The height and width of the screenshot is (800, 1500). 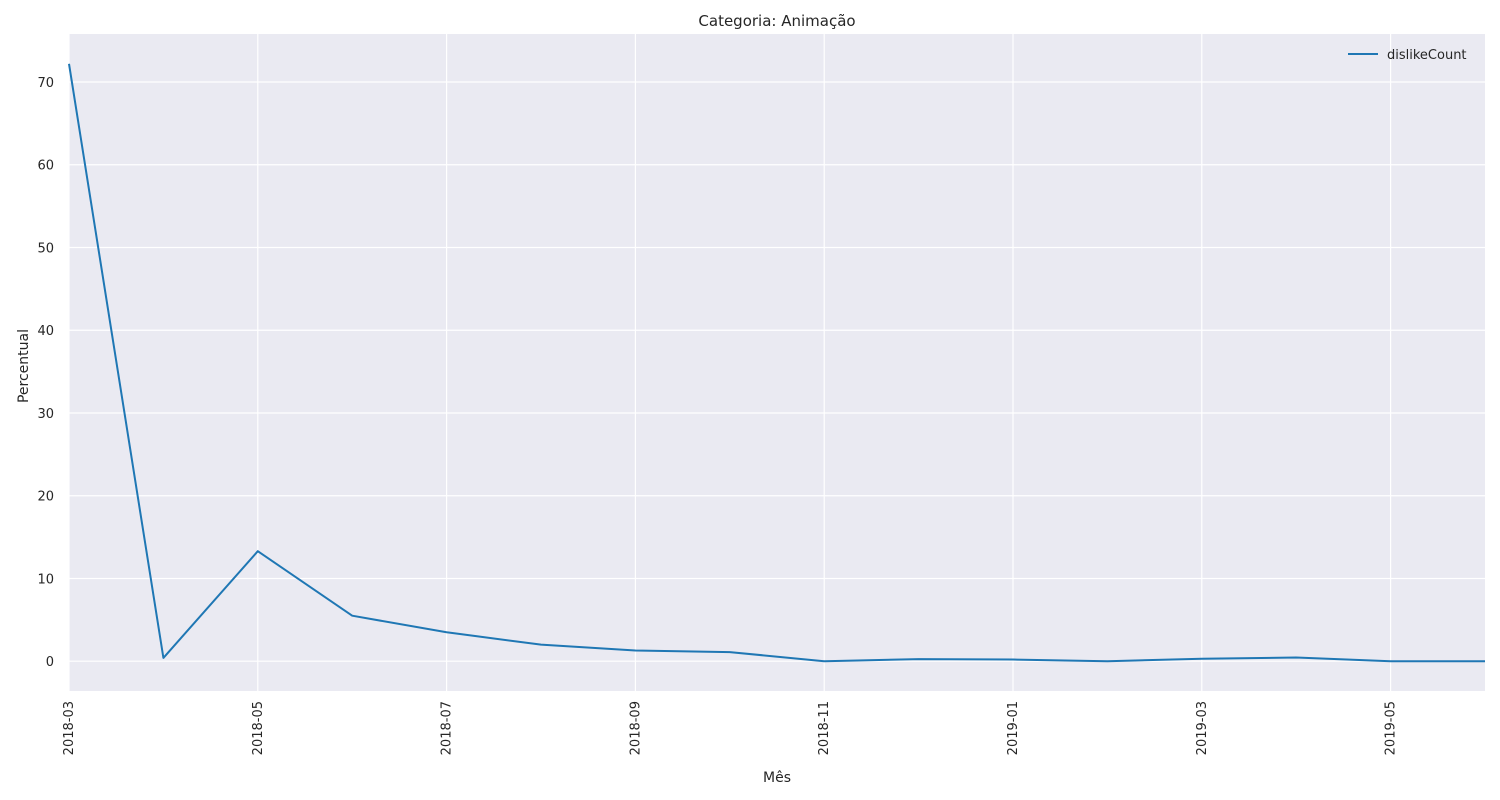 I want to click on y-tick-label: 40, so click(x=45, y=331).